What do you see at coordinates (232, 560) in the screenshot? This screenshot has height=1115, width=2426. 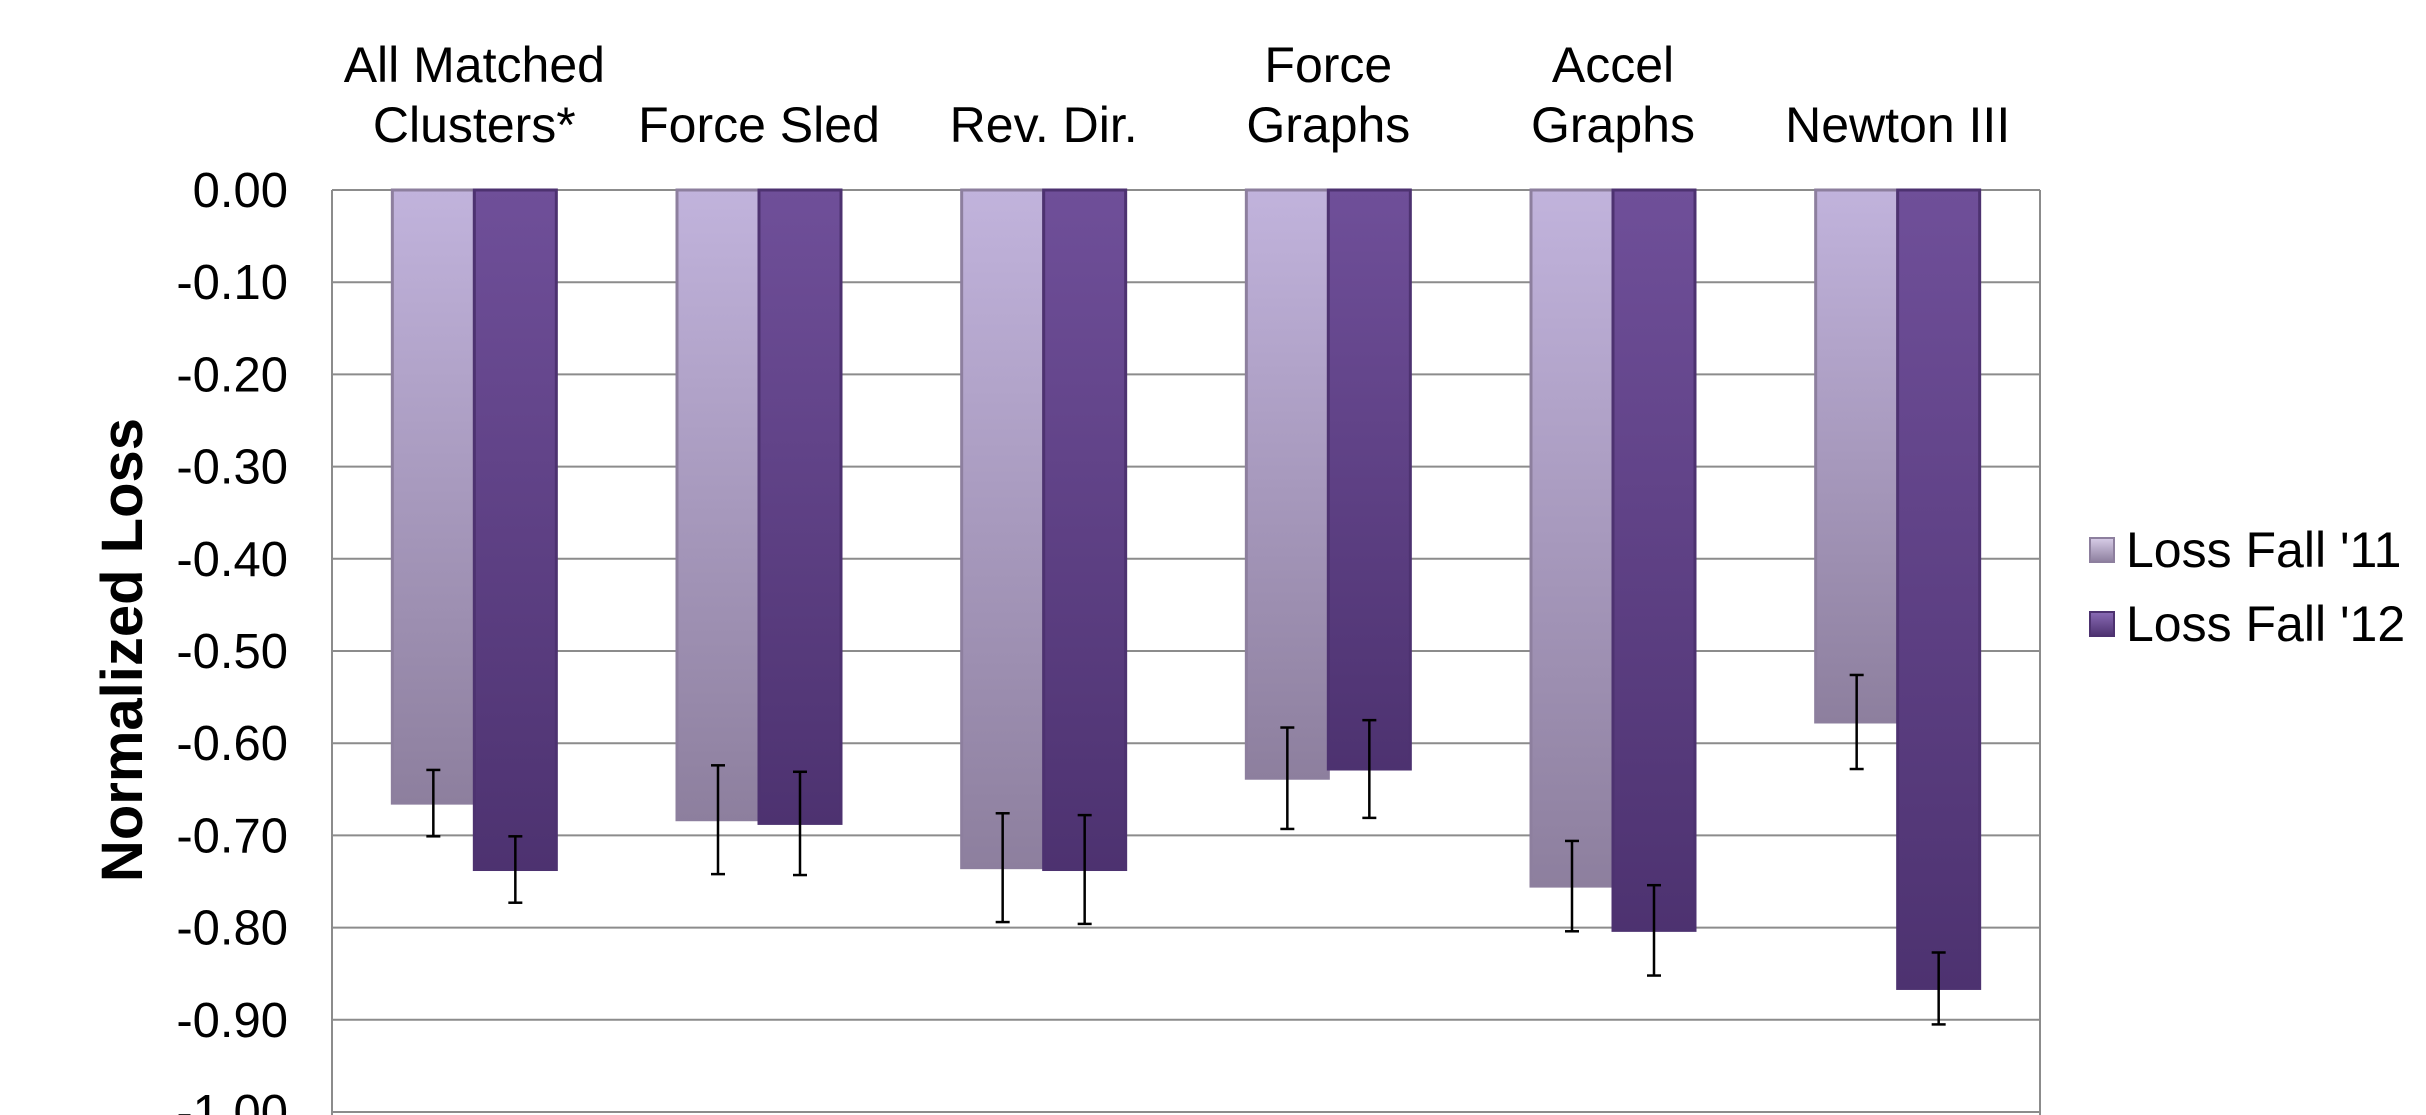 I see `y-tick-label: -0.40` at bounding box center [232, 560].